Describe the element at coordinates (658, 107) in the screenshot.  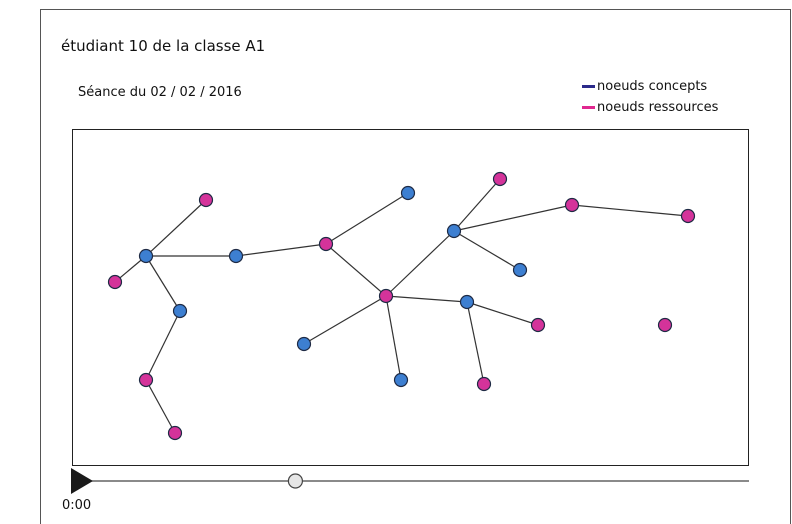
I see `legend-label-resources: noeuds ressources` at that location.